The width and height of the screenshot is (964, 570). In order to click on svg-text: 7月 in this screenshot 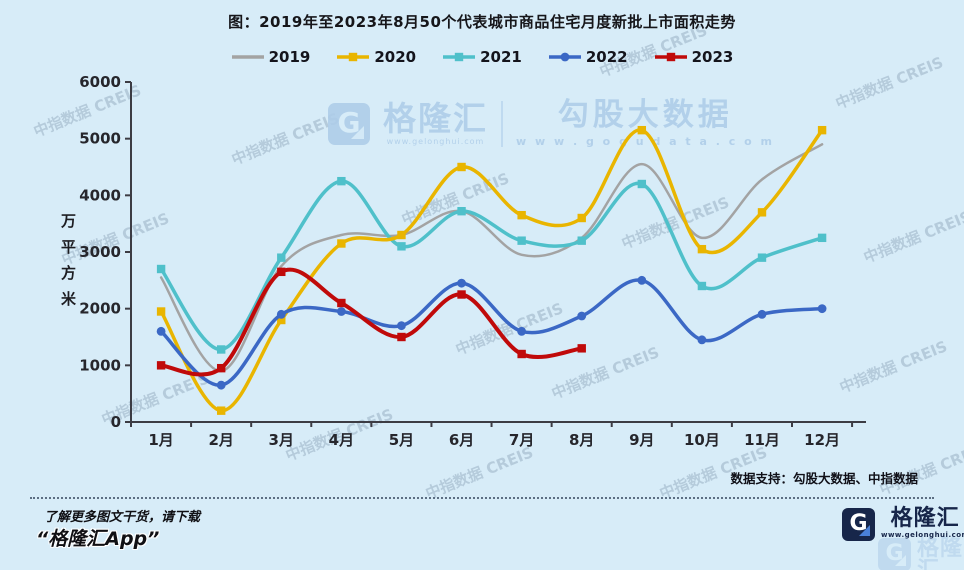, I will do `click(521, 440)`.